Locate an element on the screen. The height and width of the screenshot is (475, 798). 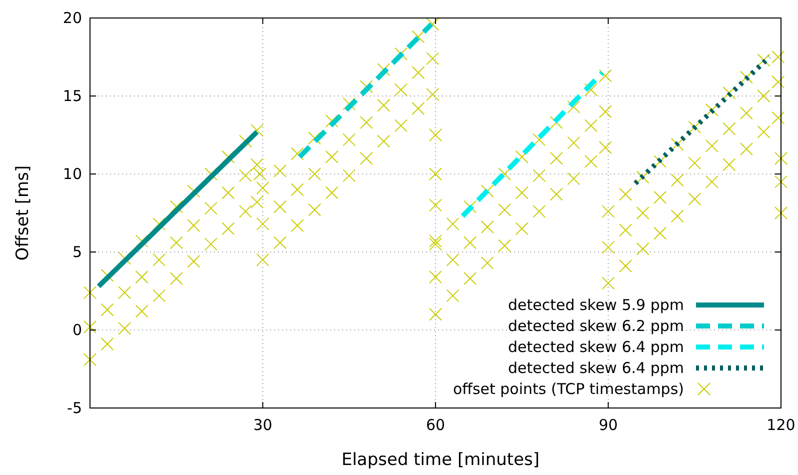
y-tick-label: 20 is located at coordinates (72, 18).